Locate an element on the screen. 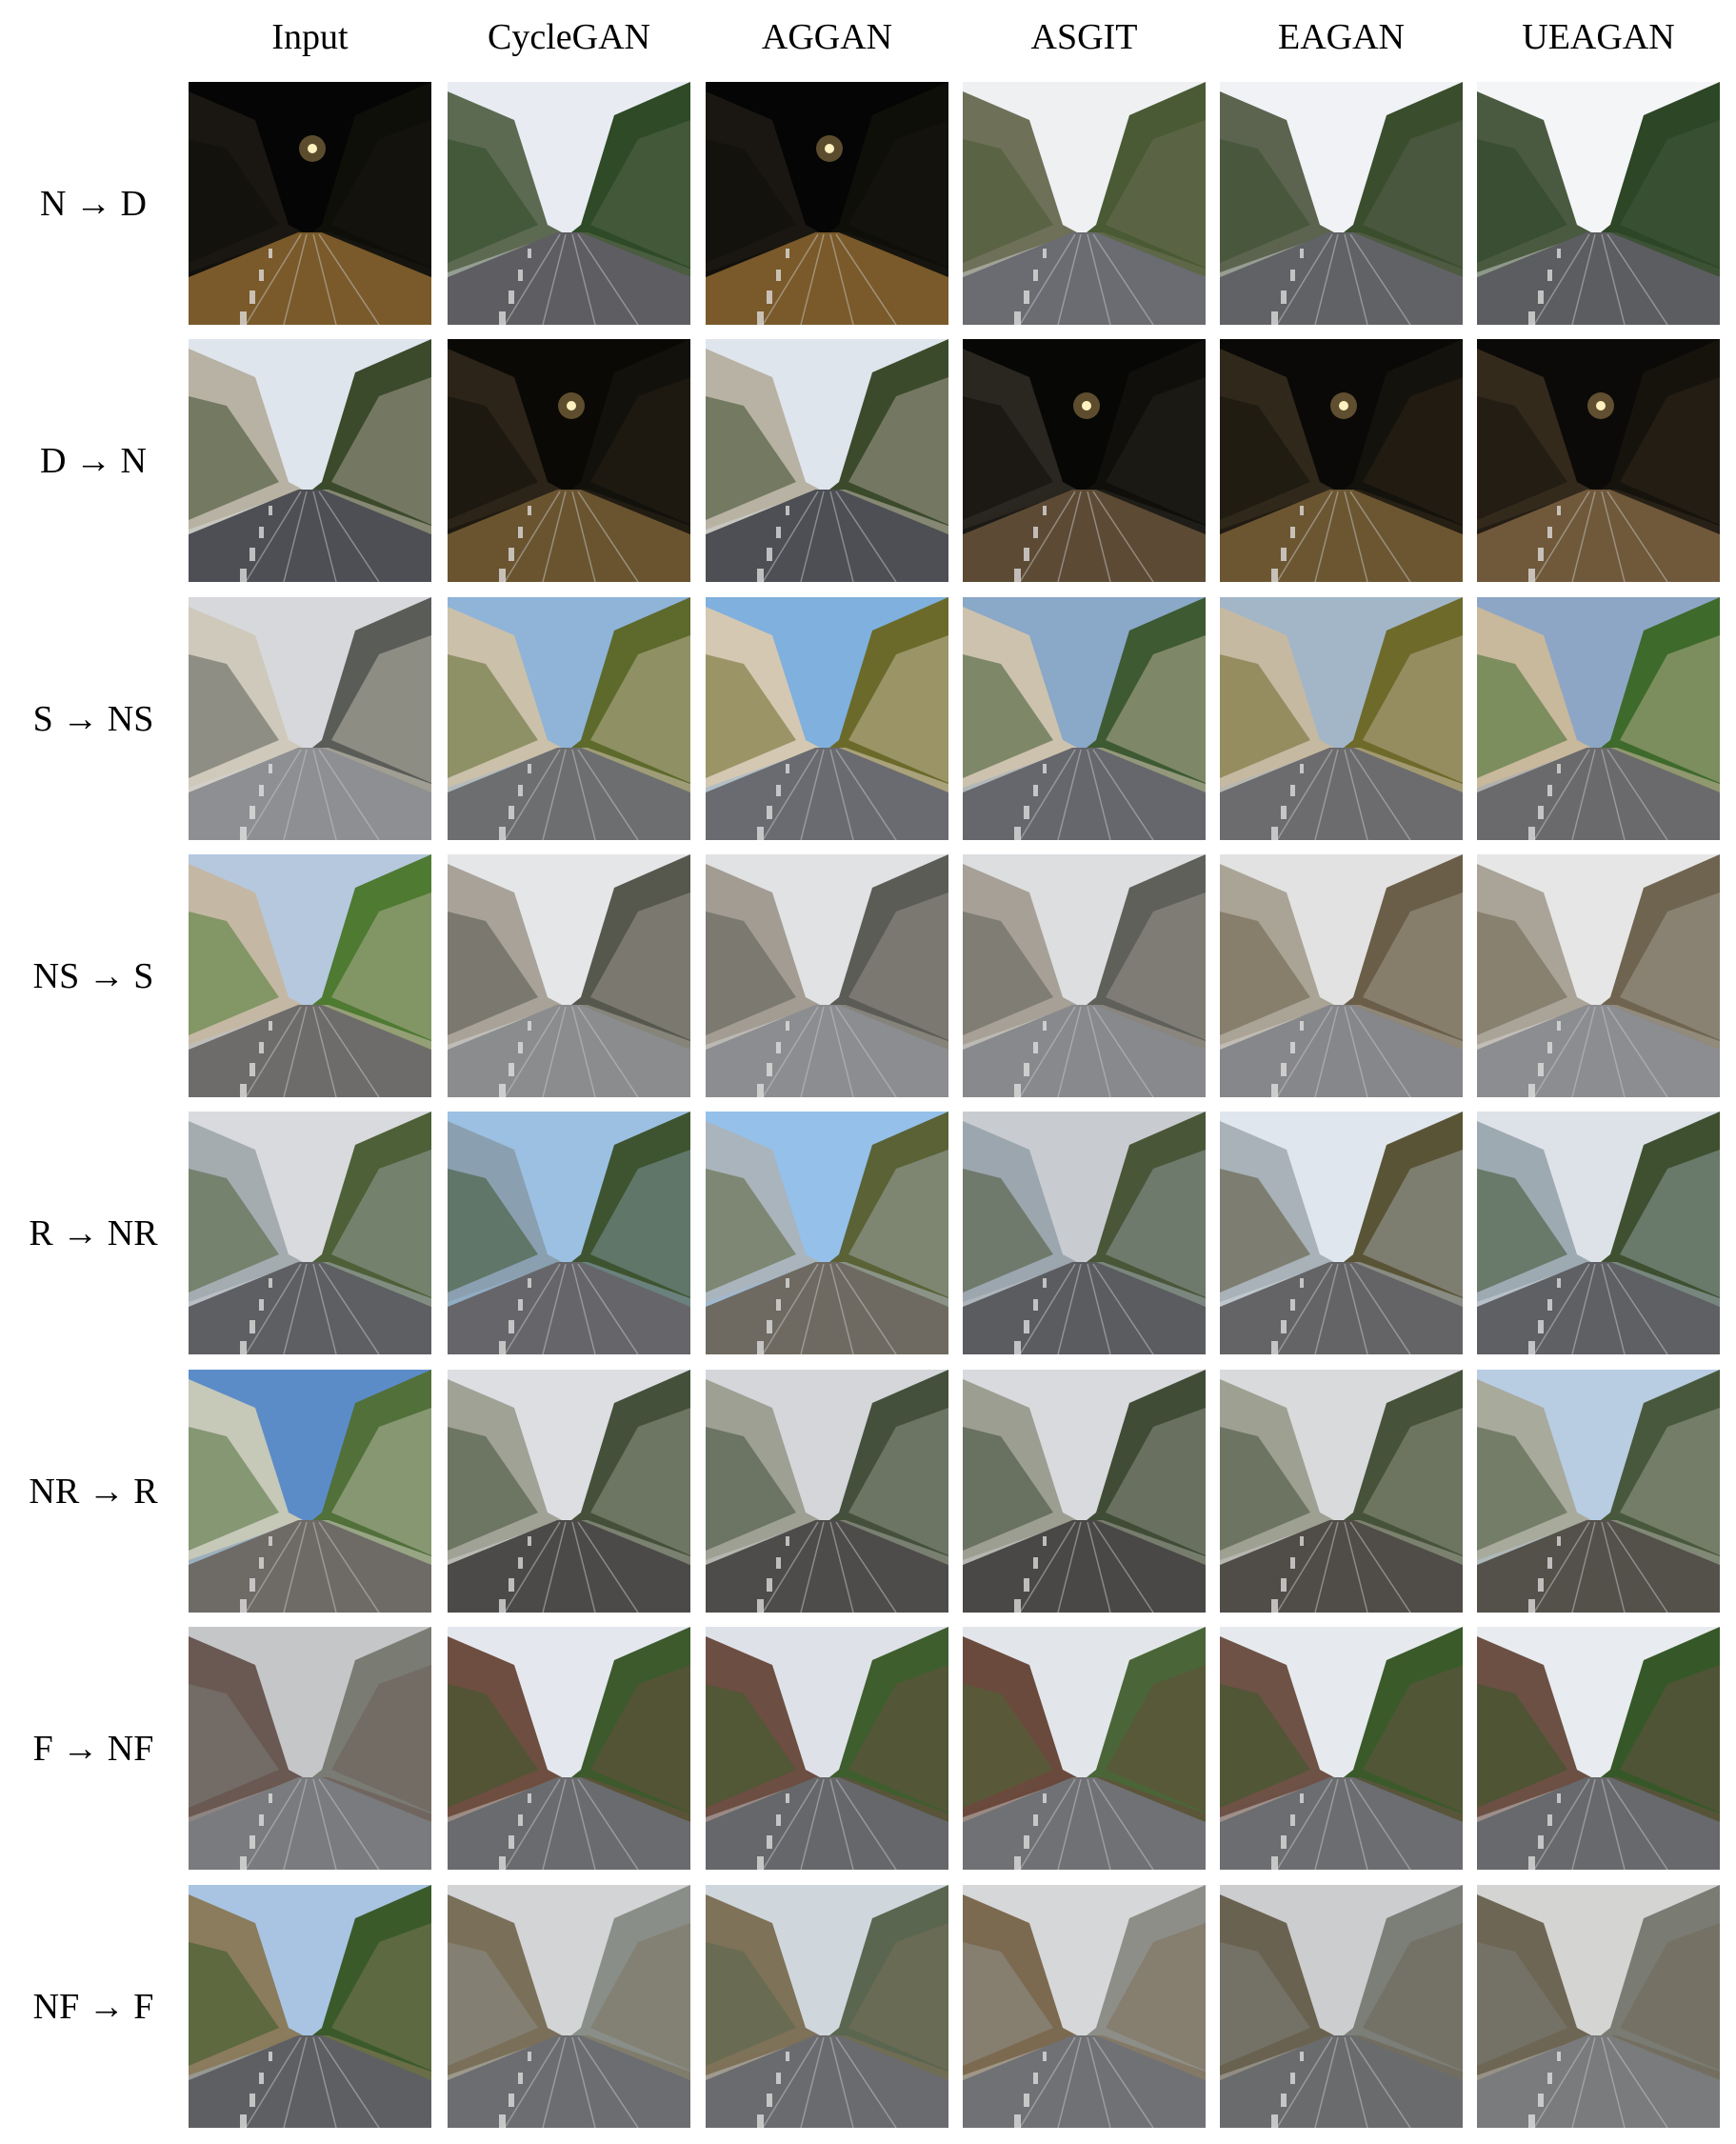 The height and width of the screenshot is (2144, 1736). column-header-aggan: AGGAN is located at coordinates (827, 37).